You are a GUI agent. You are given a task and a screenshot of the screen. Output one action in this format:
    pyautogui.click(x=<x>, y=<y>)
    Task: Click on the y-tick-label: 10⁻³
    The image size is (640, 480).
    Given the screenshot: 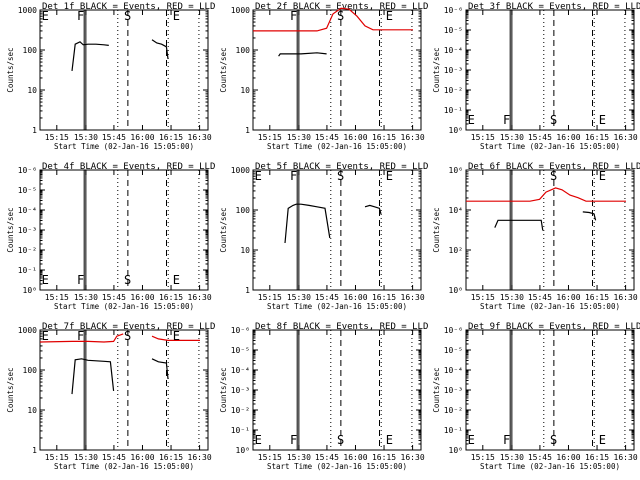 What is the action you would take?
    pyautogui.click(x=453, y=390)
    